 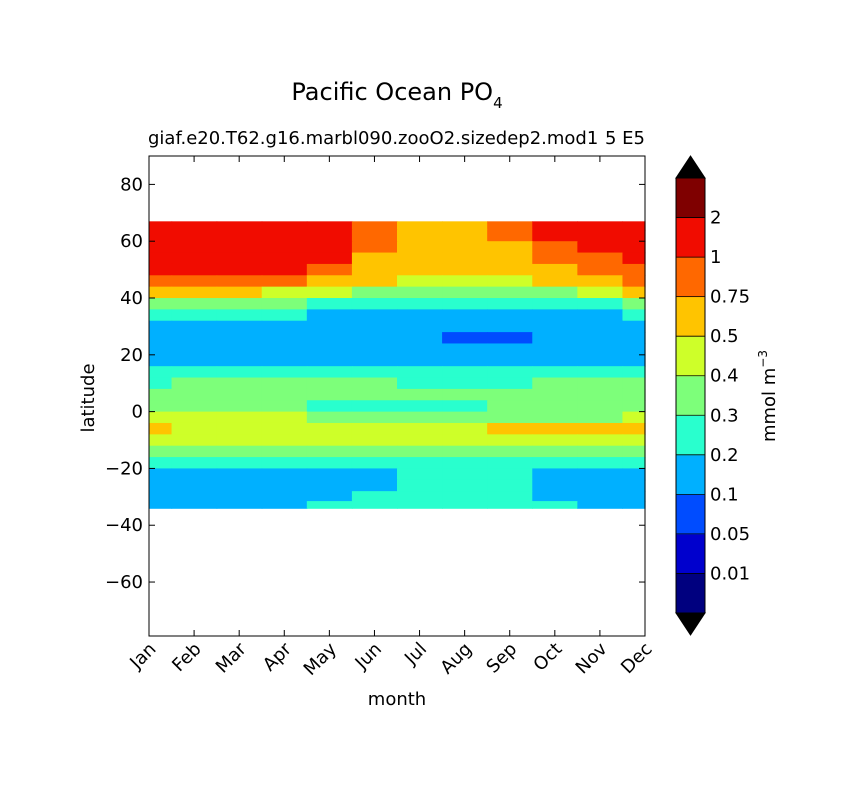 What do you see at coordinates (131, 184) in the screenshot?
I see `y-tick-label: 80` at bounding box center [131, 184].